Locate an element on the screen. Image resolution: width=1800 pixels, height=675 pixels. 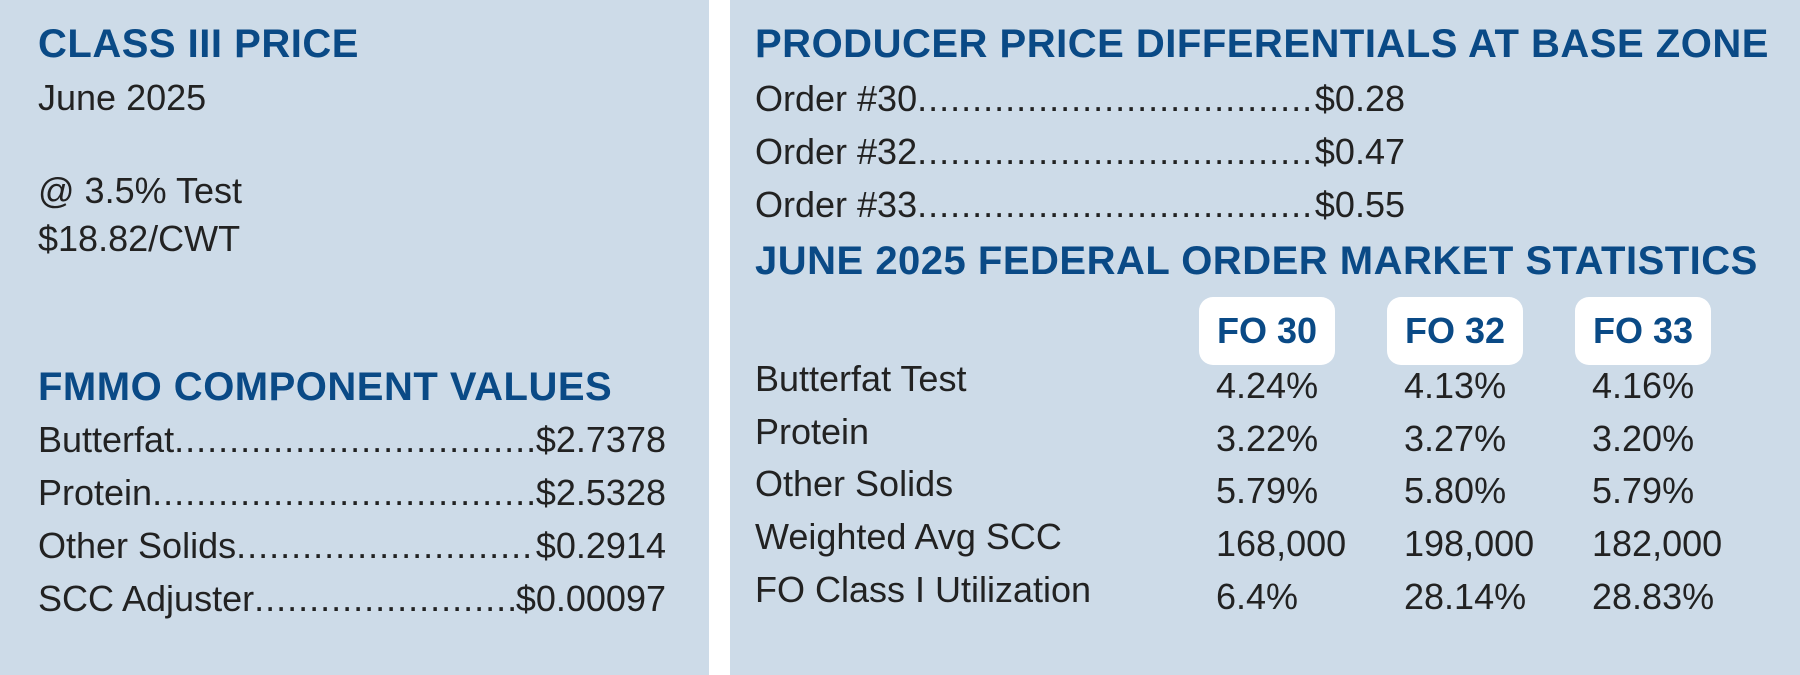
table-row: Other Solids 5.79% 5.80% 5.79% is located at coordinates (1270, 486).